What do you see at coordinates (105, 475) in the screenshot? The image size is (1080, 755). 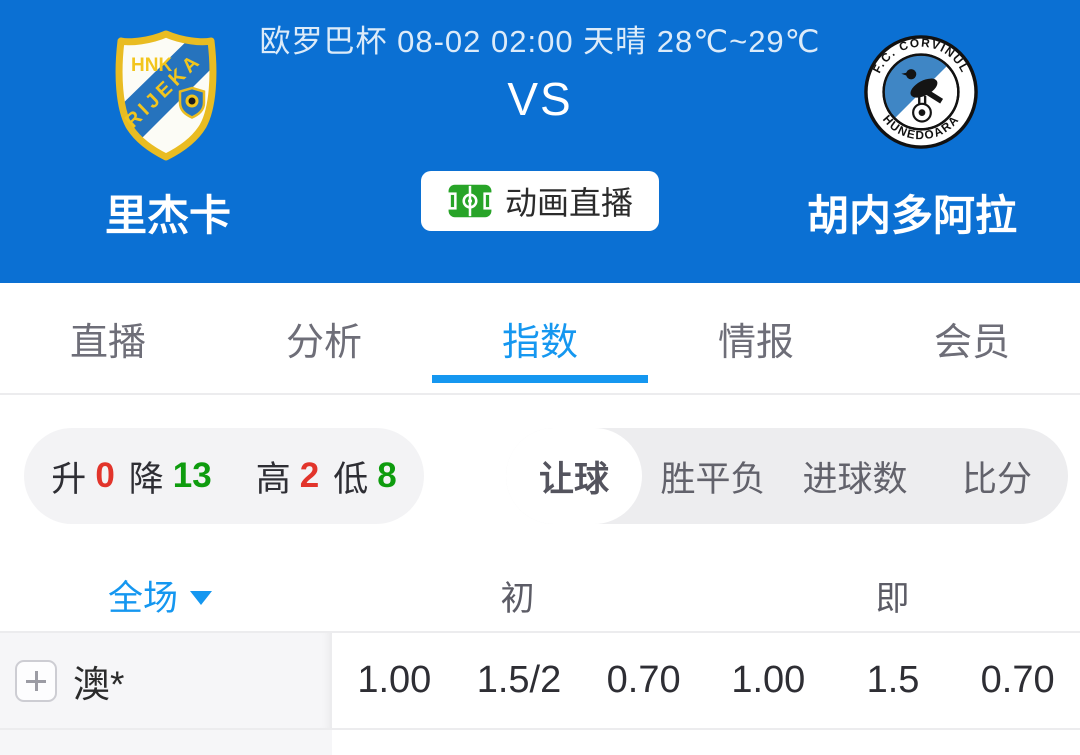 I see `movement-value: 0` at bounding box center [105, 475].